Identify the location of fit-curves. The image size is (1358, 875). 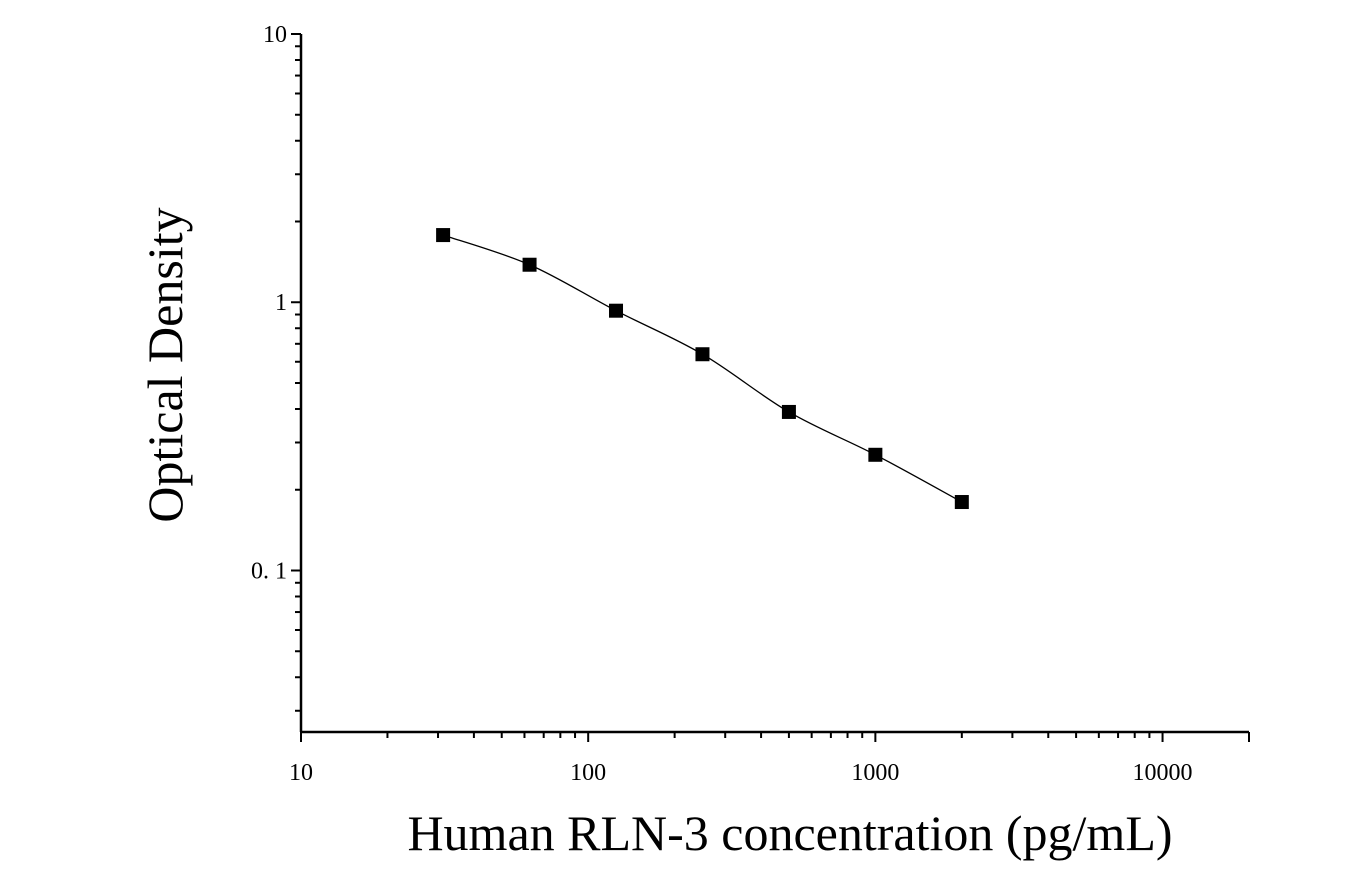
(702, 368).